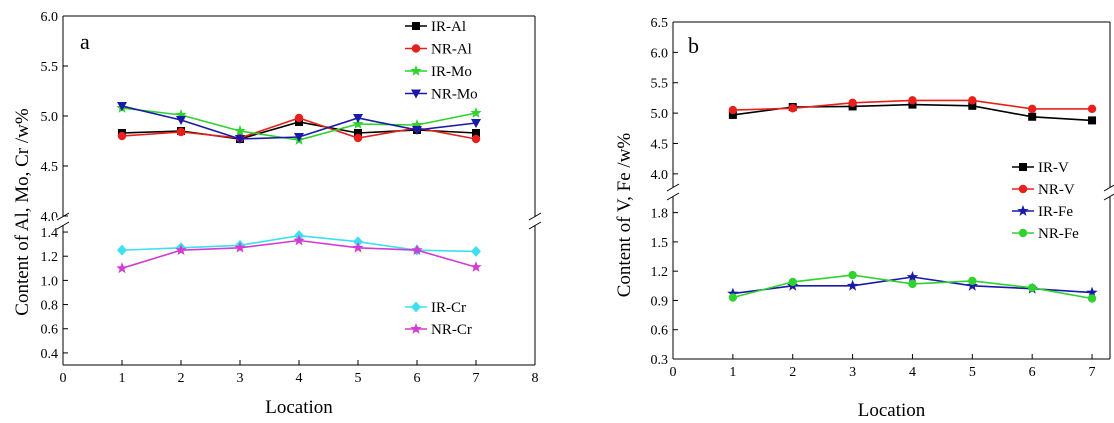 This screenshot has height=423, width=1114. I want to click on legend-item: NR-Al, so click(438, 50).